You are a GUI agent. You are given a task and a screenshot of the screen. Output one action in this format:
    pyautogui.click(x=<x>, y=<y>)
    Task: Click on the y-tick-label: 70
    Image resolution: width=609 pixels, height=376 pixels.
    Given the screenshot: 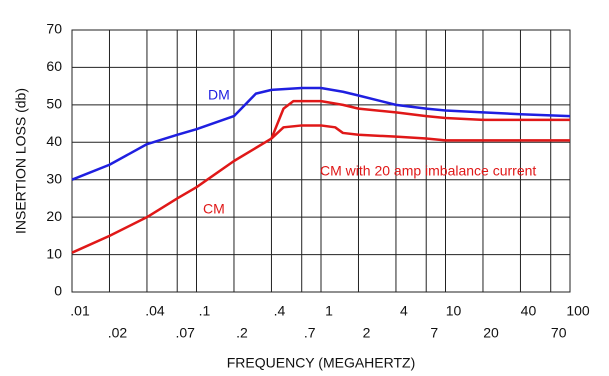 What is the action you would take?
    pyautogui.click(x=54, y=29)
    